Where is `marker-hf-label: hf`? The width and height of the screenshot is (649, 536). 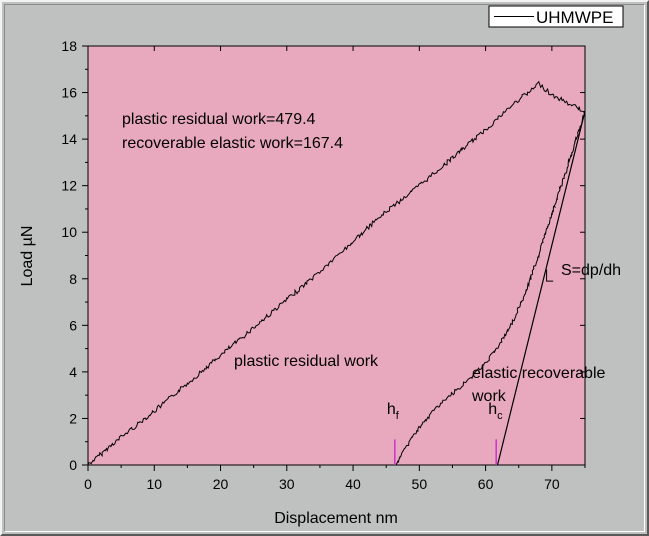 marker-hf-label: hf is located at coordinates (393, 411).